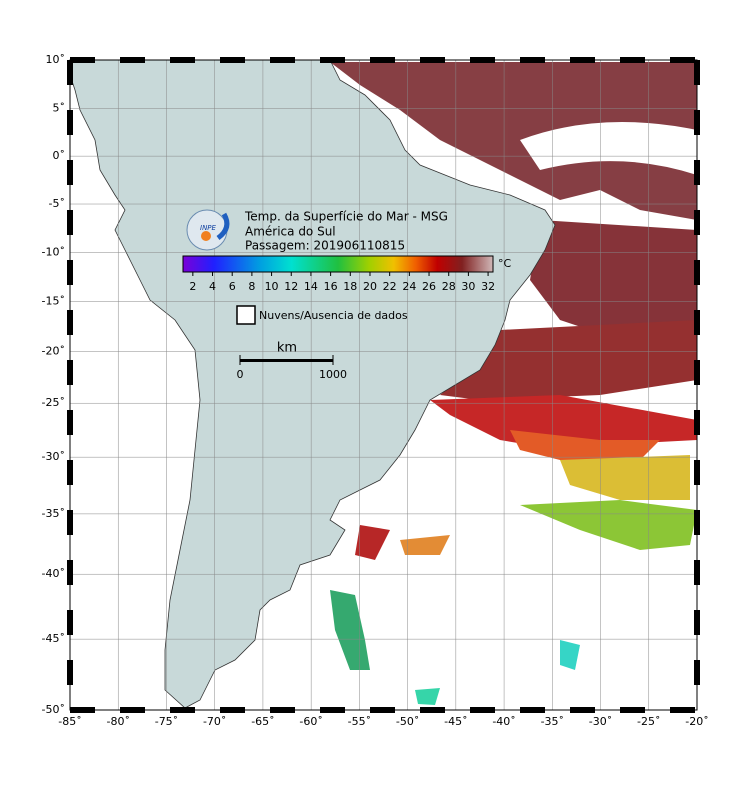 Image resolution: width=741 pixels, height=785 pixels. I want to click on x-tick-label: -35˚, so click(552, 721).